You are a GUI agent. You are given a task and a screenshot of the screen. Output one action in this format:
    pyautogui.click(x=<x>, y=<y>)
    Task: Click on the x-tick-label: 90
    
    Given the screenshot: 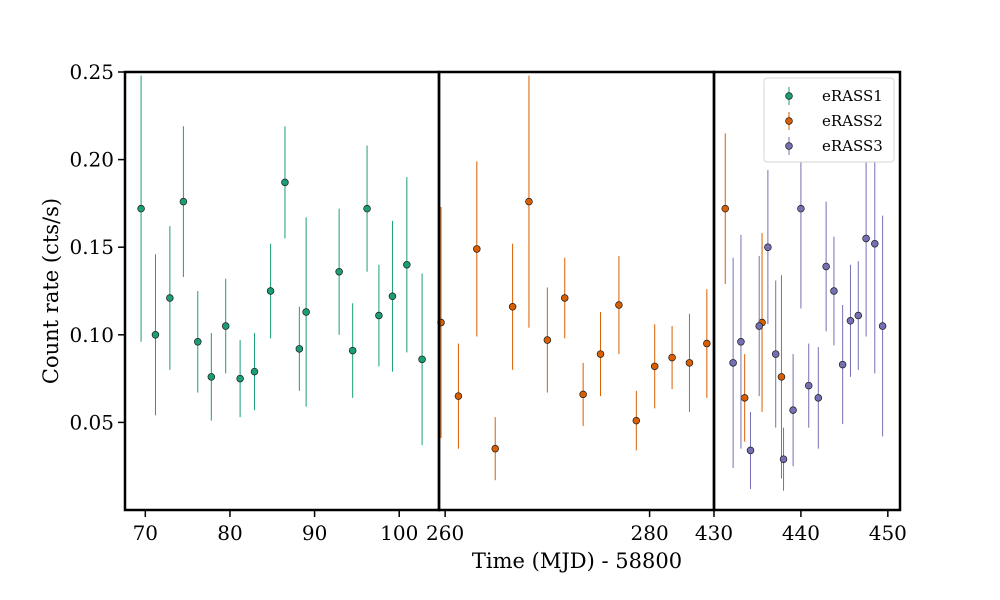 What is the action you would take?
    pyautogui.click(x=314, y=533)
    